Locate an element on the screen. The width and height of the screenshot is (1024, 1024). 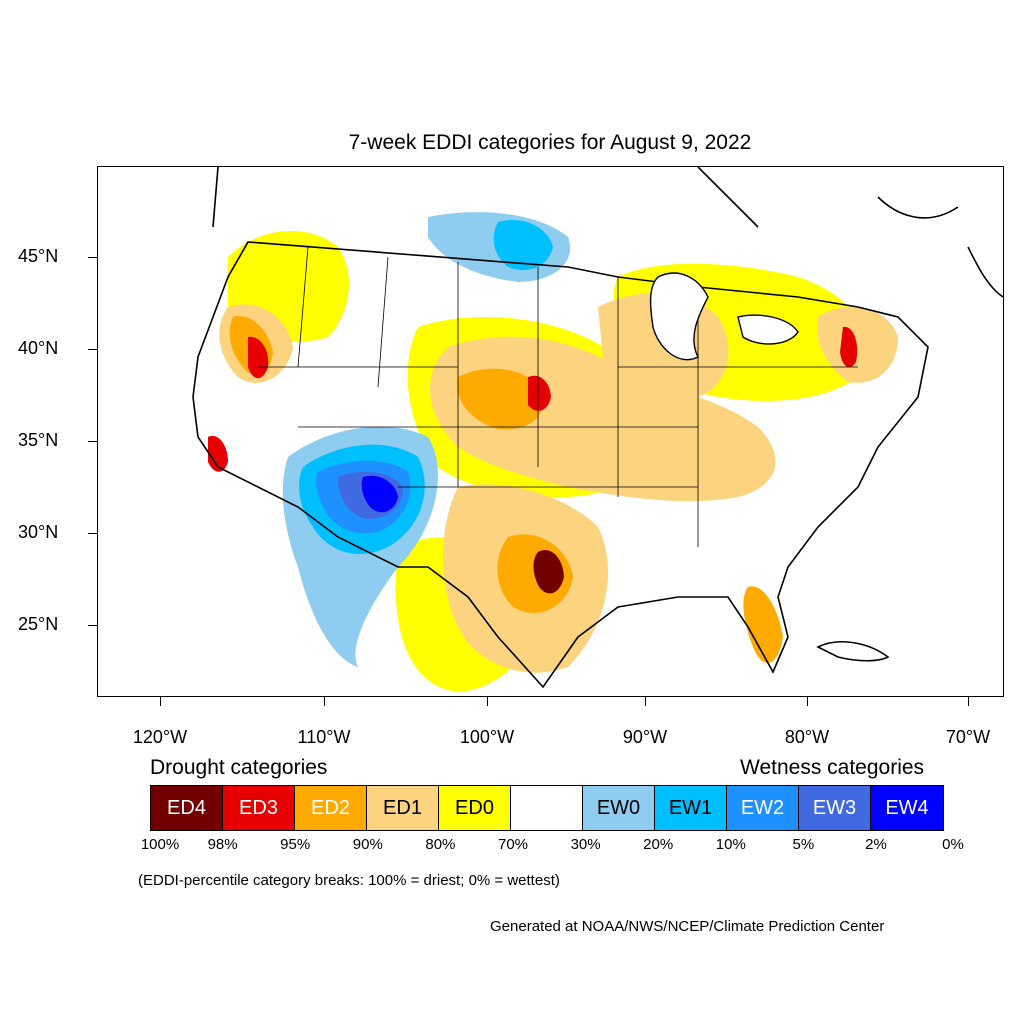
percentile-label: 100% is located at coordinates (160, 844).